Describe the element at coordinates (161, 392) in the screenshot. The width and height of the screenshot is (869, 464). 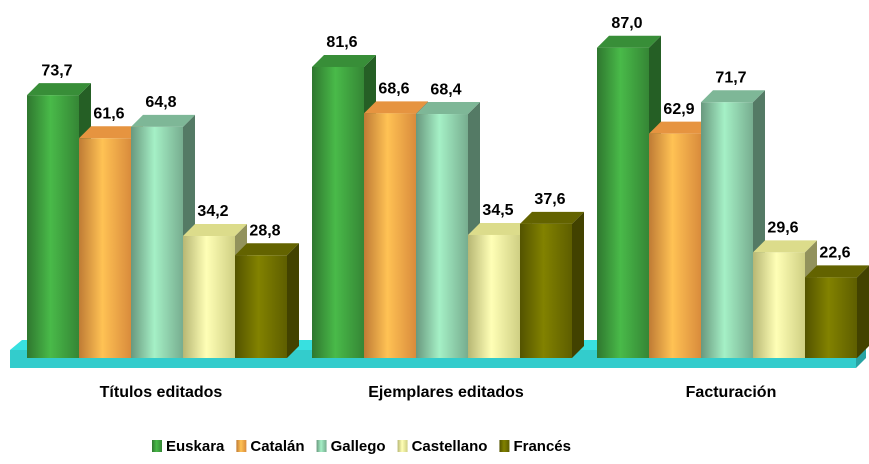
I see `x-tick-label: Títulos editados` at that location.